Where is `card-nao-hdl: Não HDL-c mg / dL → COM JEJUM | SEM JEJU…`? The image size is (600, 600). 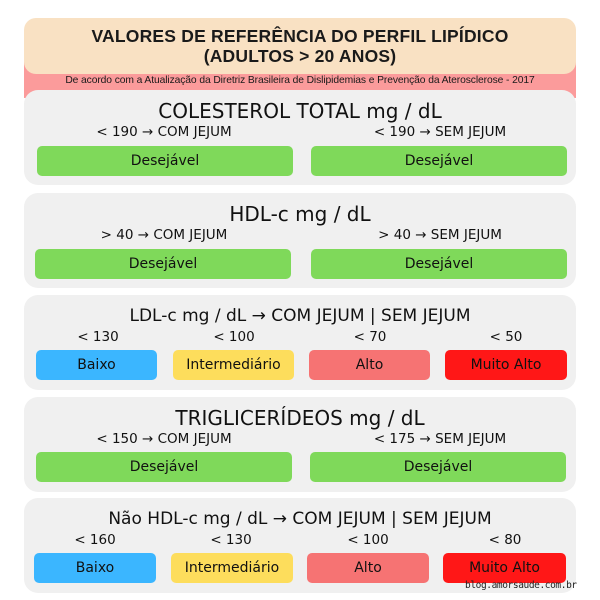
card-nao-hdl: Não HDL-c mg / dL → COM JEJUM | SEM JEJU… is located at coordinates (300, 545).